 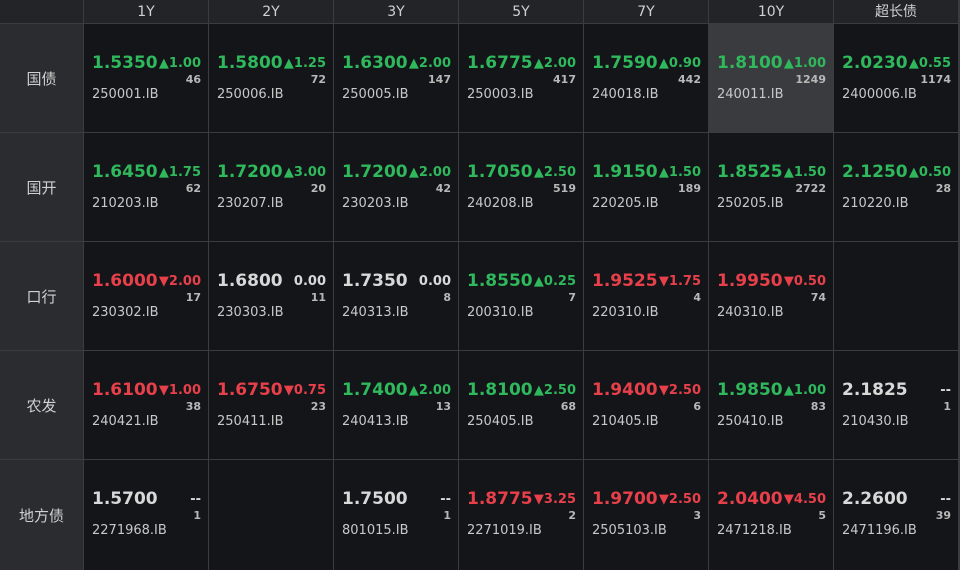 What do you see at coordinates (375, 281) in the screenshot?
I see `yield: 1.7350` at bounding box center [375, 281].